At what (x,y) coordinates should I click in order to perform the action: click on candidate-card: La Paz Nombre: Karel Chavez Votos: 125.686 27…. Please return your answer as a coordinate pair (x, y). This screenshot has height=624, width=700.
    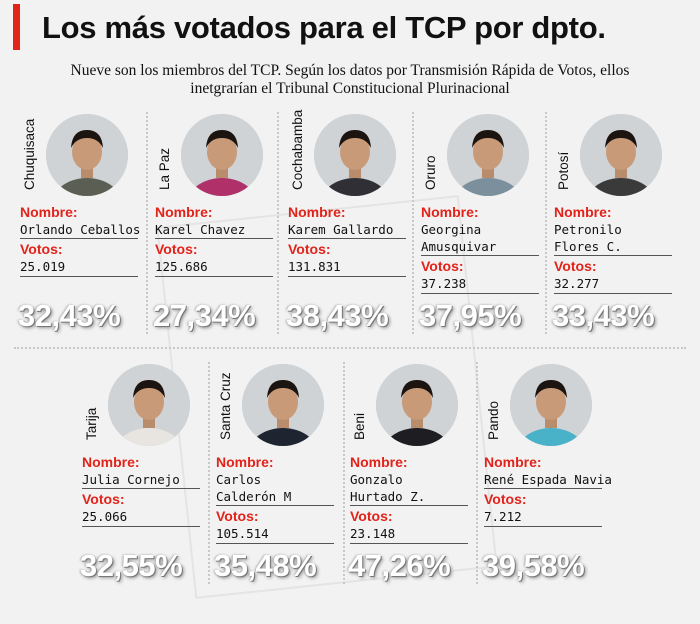
    Looking at the image, I should click on (218, 227).